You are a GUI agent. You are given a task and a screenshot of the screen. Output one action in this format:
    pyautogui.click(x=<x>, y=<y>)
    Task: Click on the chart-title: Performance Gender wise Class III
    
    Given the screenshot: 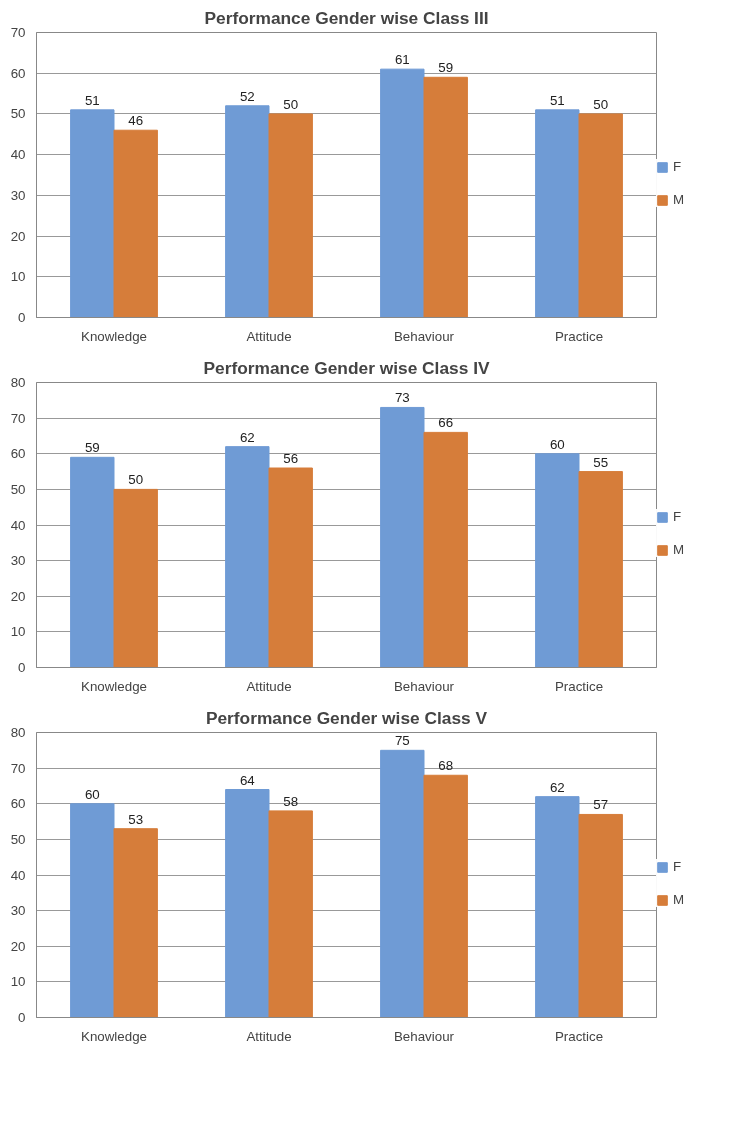 What is the action you would take?
    pyautogui.click(x=346, y=17)
    